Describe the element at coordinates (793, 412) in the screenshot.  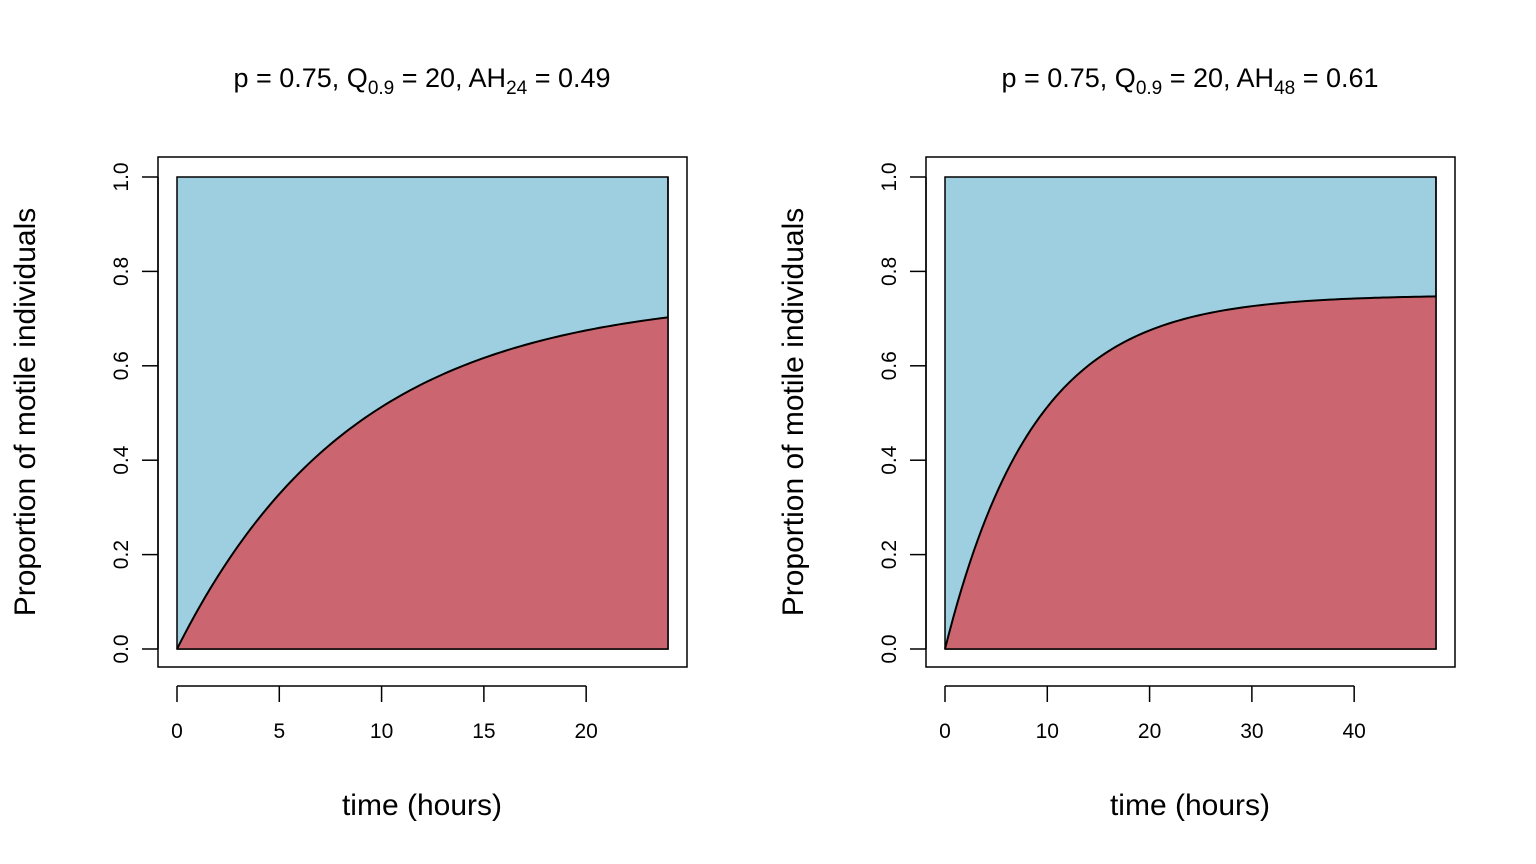
I see `panel-2-y-axis-label: Proportion of motile individuals` at that location.